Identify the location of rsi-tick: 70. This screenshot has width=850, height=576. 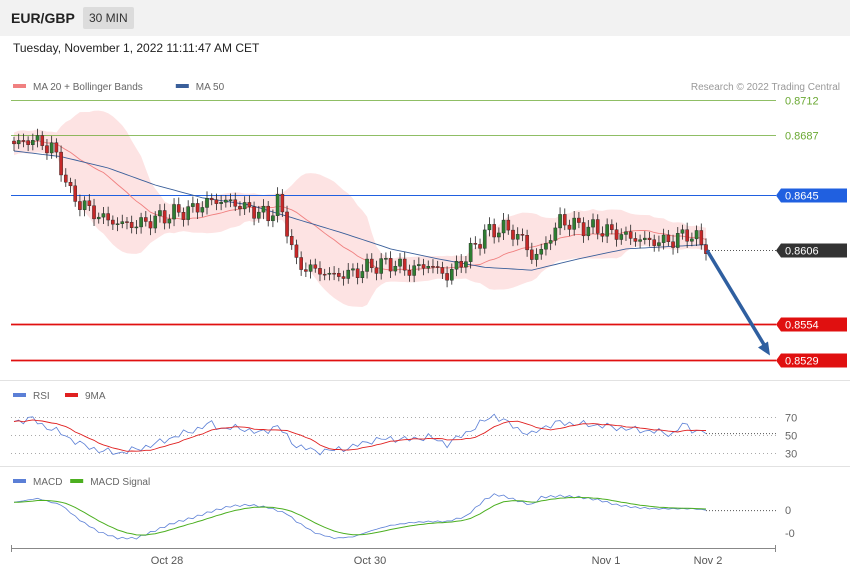
(791, 419).